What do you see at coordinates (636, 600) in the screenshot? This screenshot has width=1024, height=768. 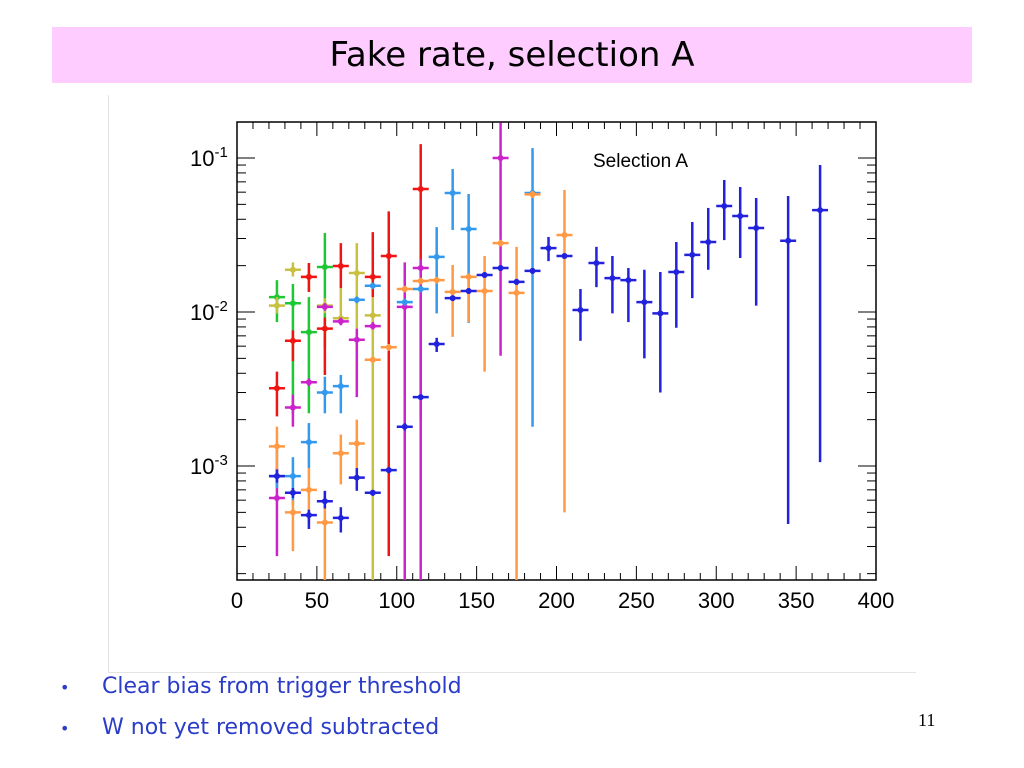 I see `x-tick-label: 250` at bounding box center [636, 600].